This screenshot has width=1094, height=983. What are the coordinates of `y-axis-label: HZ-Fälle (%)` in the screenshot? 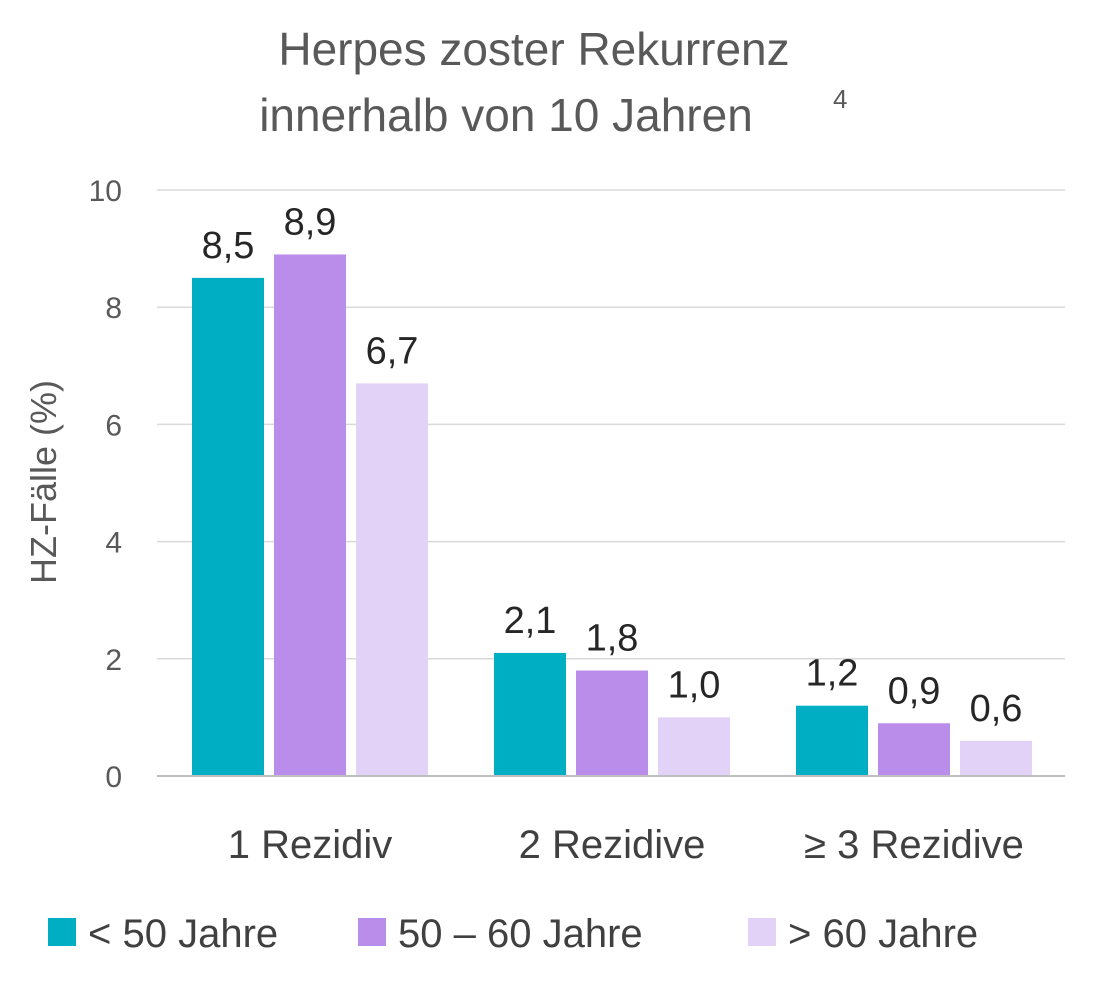 It's located at (43, 482).